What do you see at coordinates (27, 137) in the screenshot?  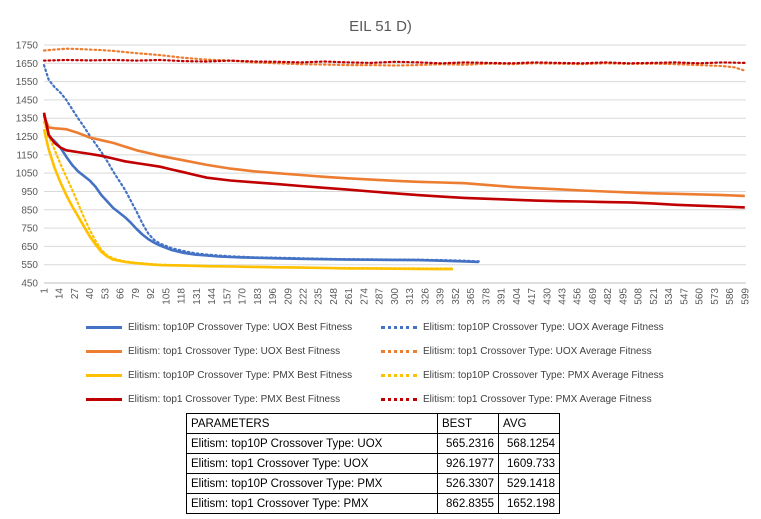 I see `y-tick-label: 1250` at bounding box center [27, 137].